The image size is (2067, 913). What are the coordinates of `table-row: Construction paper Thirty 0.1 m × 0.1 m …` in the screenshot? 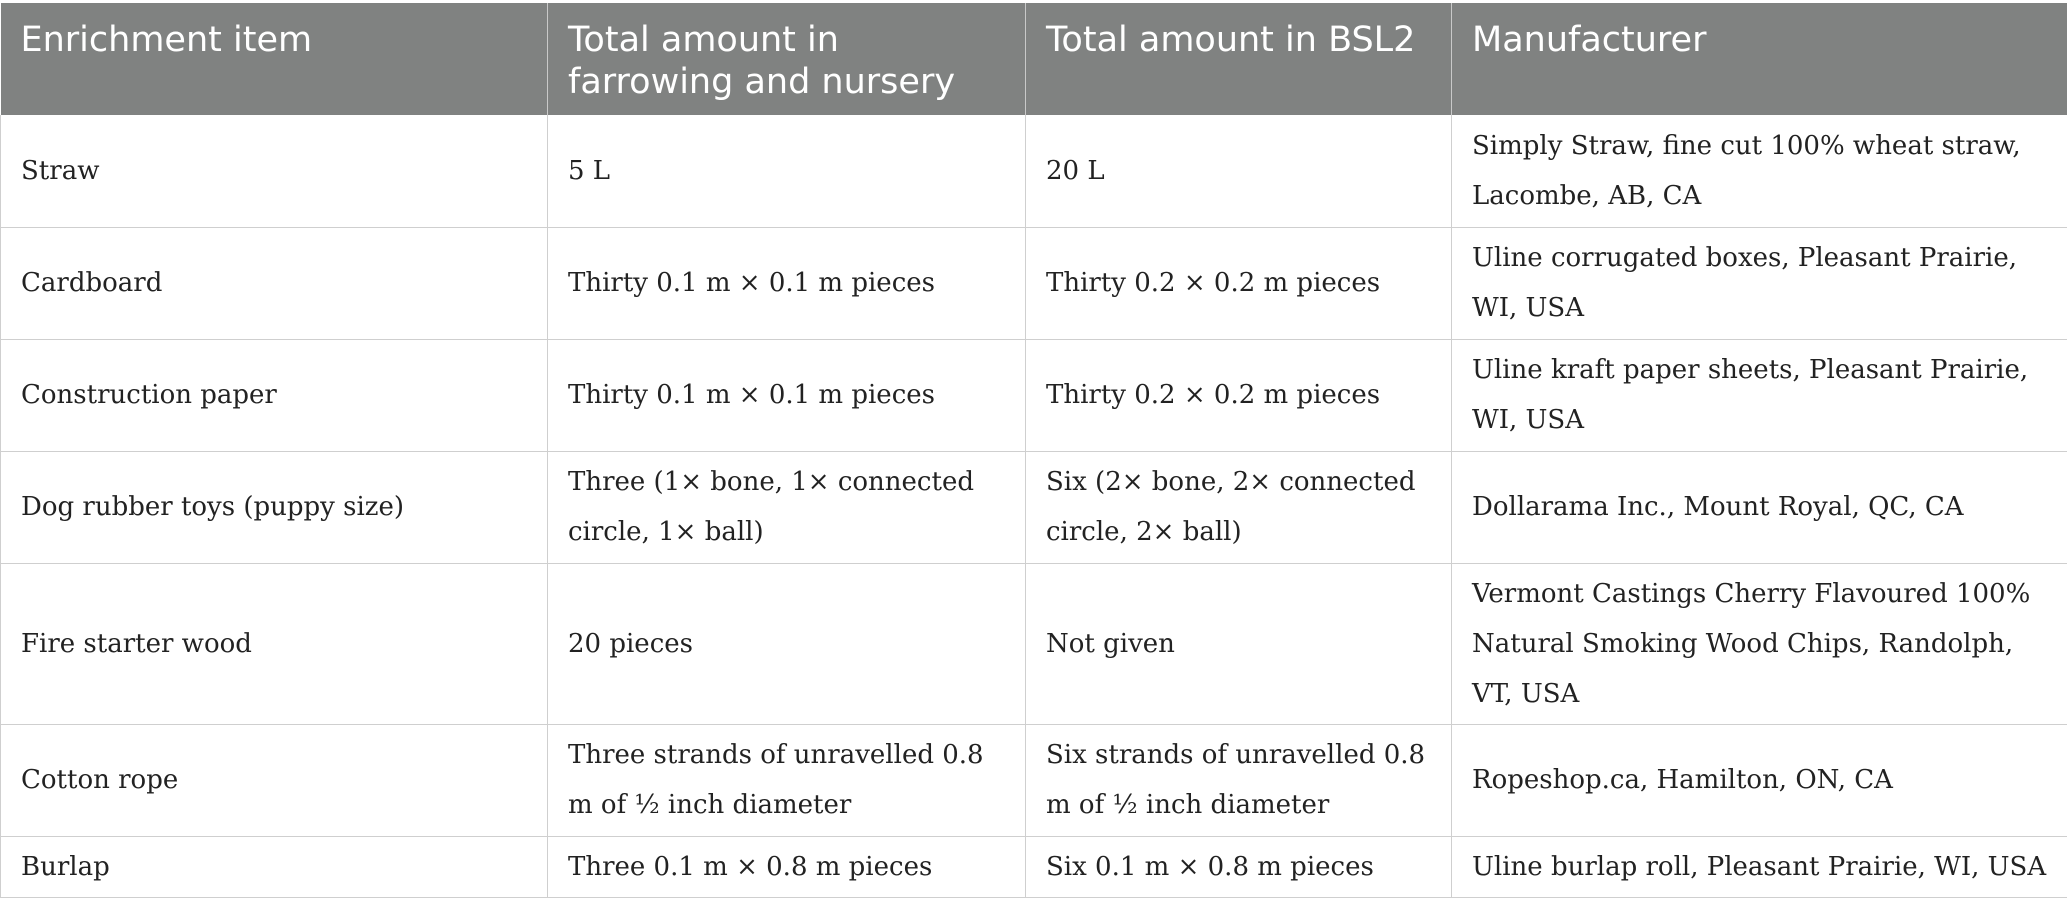 It's located at (1033, 395).